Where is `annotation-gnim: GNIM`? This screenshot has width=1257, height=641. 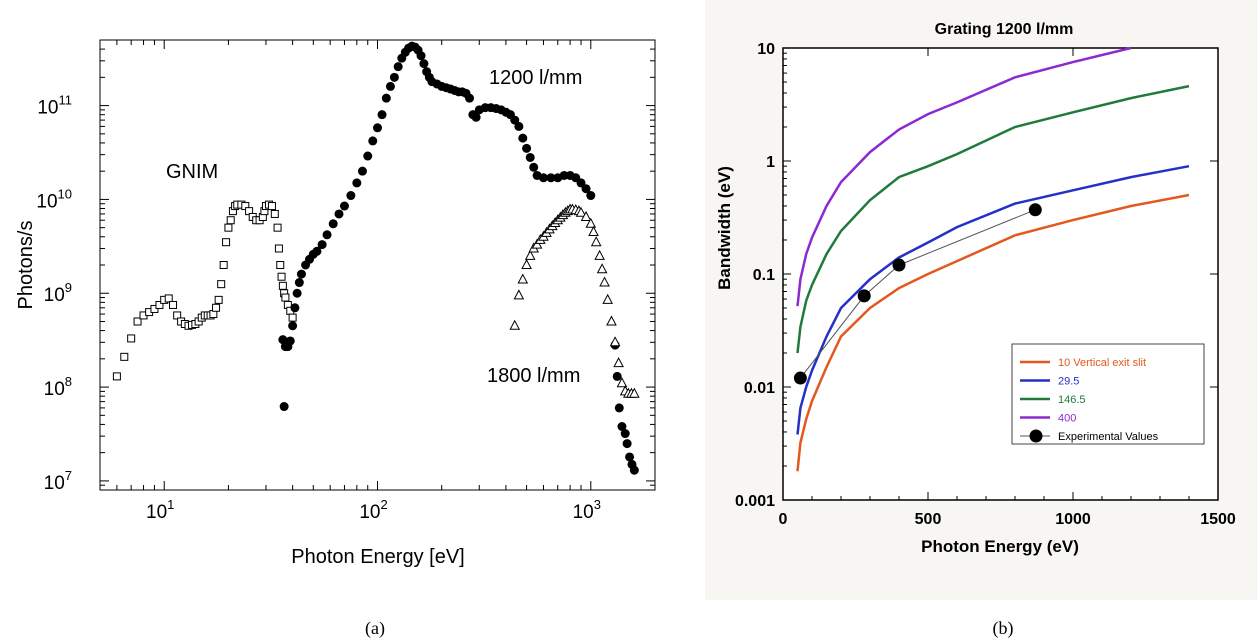 annotation-gnim: GNIM is located at coordinates (192, 172).